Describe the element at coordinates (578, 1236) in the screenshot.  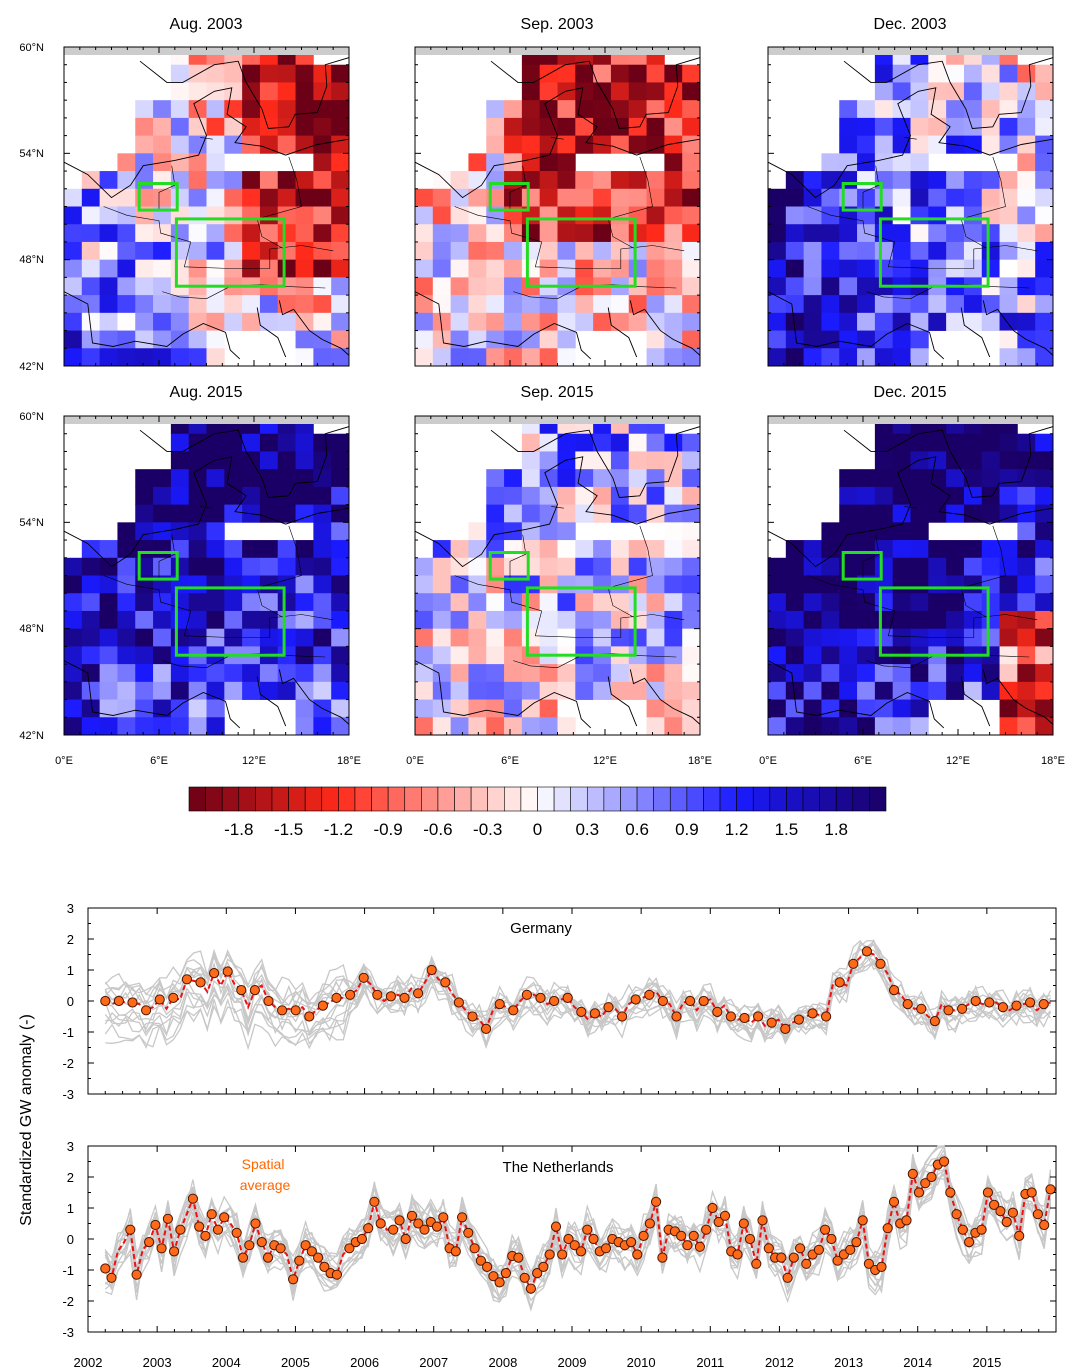
I see `ensemble-member-line` at that location.